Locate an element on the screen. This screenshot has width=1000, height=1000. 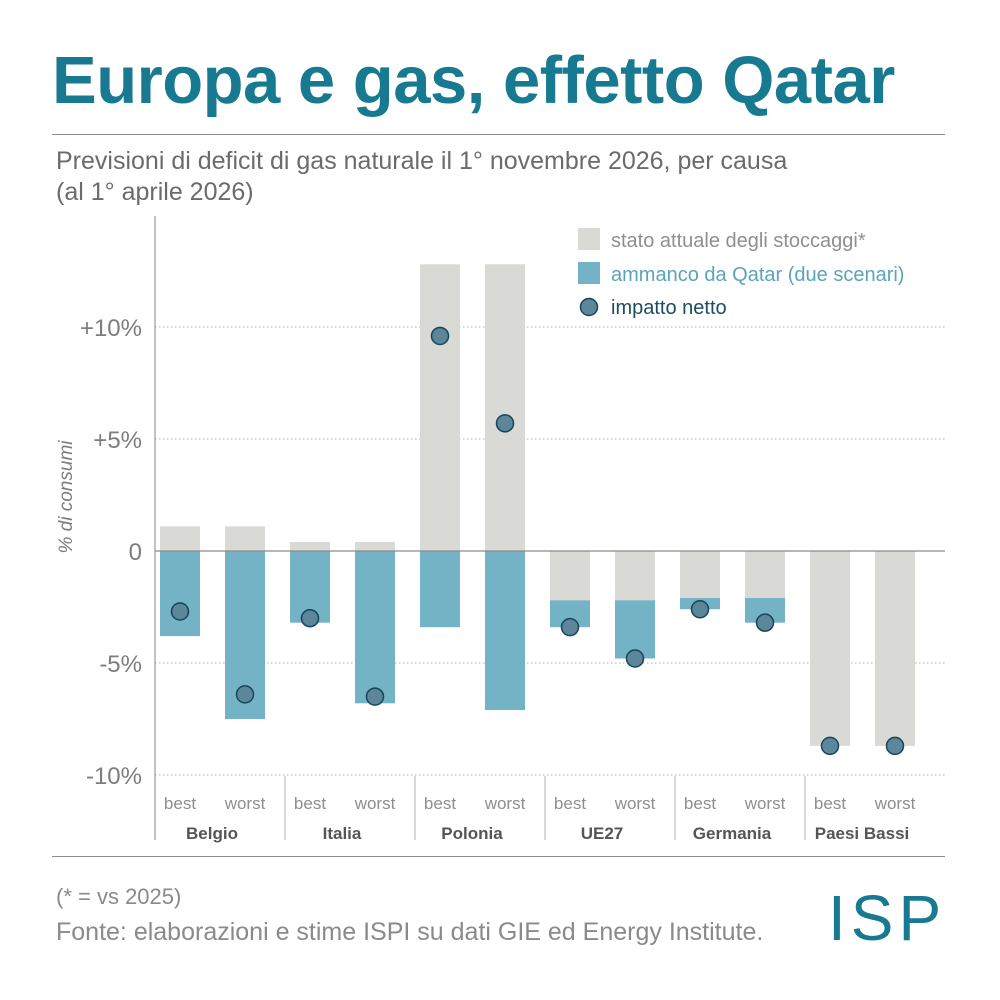
page-title: Europa e gas, effetto Qatar is located at coordinates (473, 80).